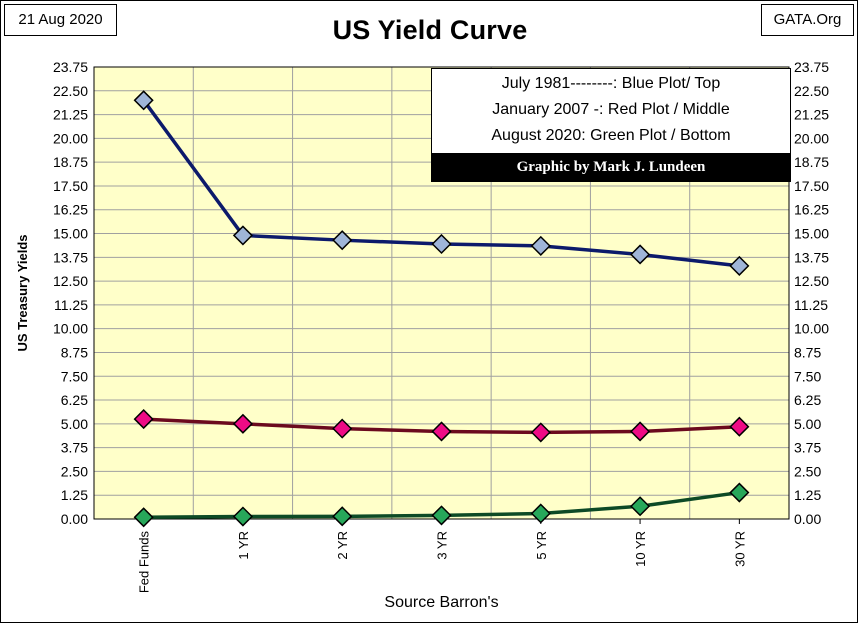  I want to click on y-tick-label-left: 6.25, so click(74, 400).